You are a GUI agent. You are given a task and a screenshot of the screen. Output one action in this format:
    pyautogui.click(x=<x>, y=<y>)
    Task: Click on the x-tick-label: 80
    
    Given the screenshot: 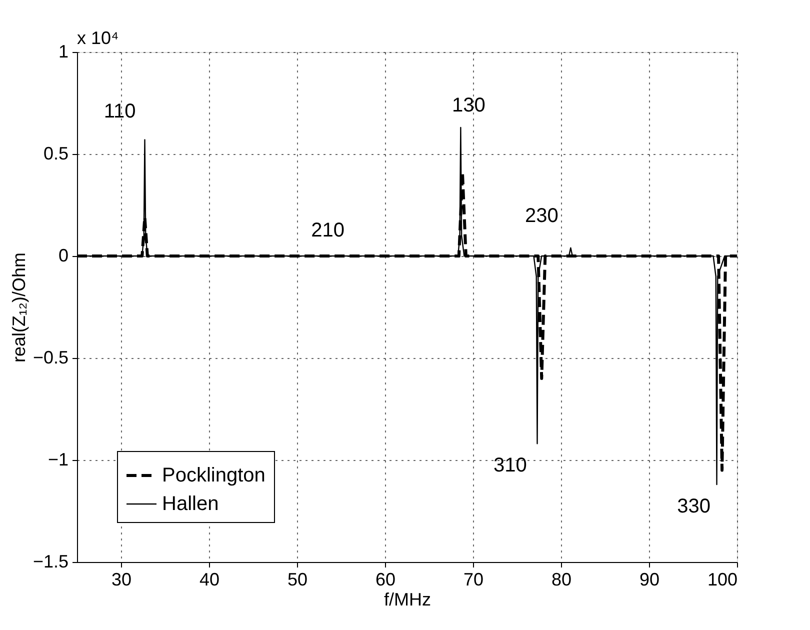 What is the action you would take?
    pyautogui.click(x=561, y=580)
    